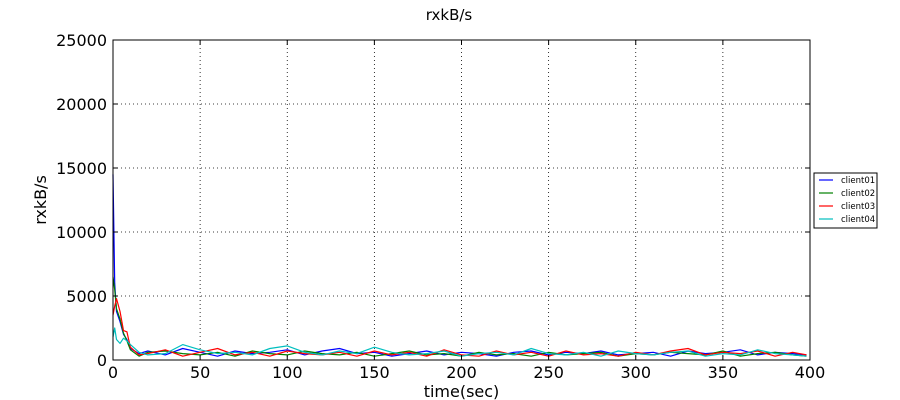  Describe the element at coordinates (723, 372) in the screenshot. I see `x-tick-label: 350` at that location.